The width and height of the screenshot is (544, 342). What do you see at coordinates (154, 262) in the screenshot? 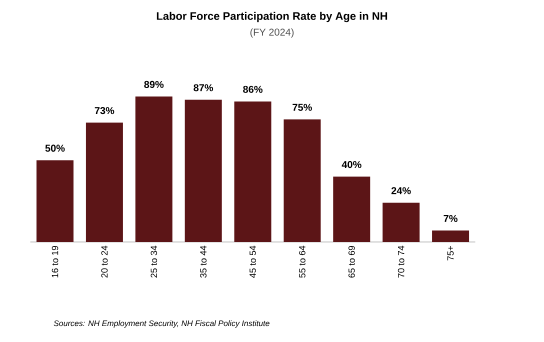
I see `x-tick-label: 25 to 34` at bounding box center [154, 262].